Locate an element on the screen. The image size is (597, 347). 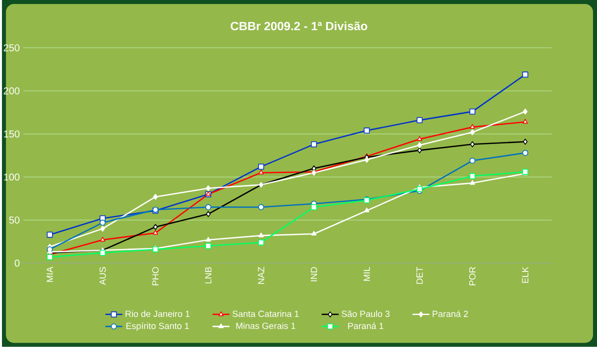
x-tick-label: LNB is located at coordinates (208, 275).